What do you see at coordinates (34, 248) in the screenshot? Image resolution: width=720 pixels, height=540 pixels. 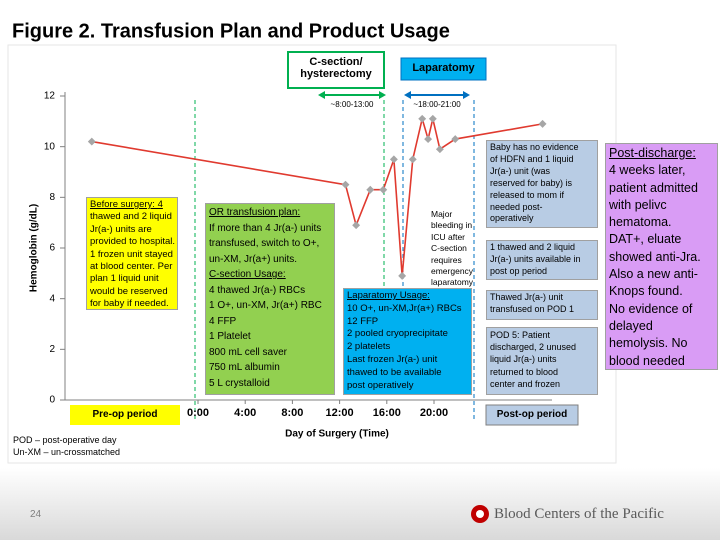 I see `y-axis-label: Hemoglobin (g/dL)` at bounding box center [34, 248].